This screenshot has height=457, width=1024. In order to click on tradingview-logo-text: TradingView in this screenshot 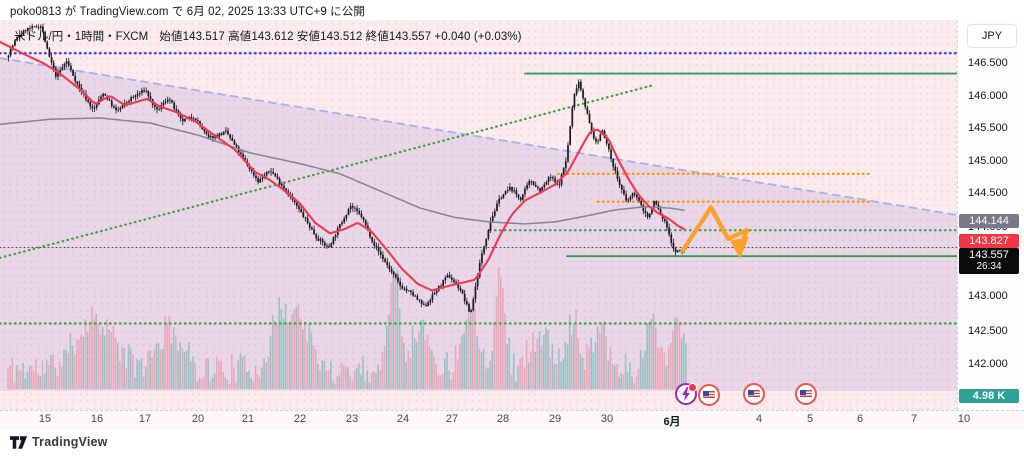, I will do `click(70, 442)`.